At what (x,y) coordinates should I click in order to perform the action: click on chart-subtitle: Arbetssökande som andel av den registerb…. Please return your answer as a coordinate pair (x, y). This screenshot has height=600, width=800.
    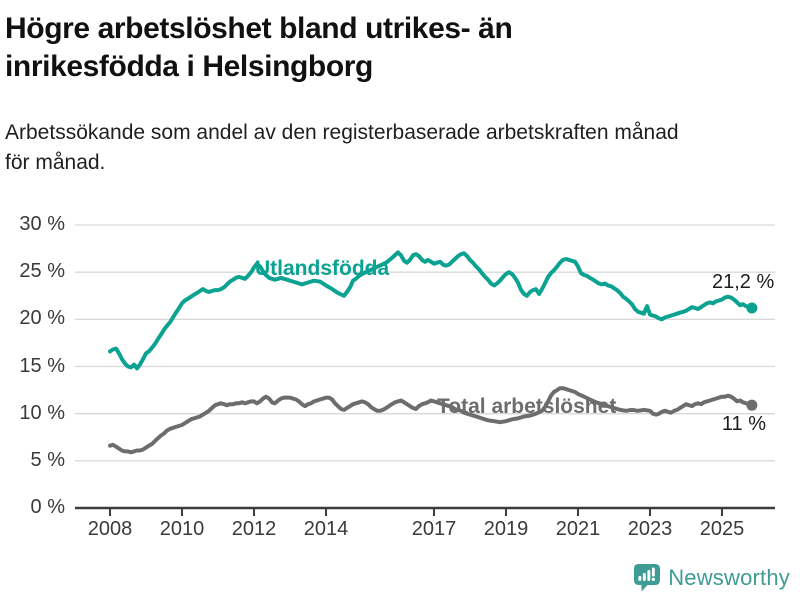
    Looking at the image, I should click on (342, 148).